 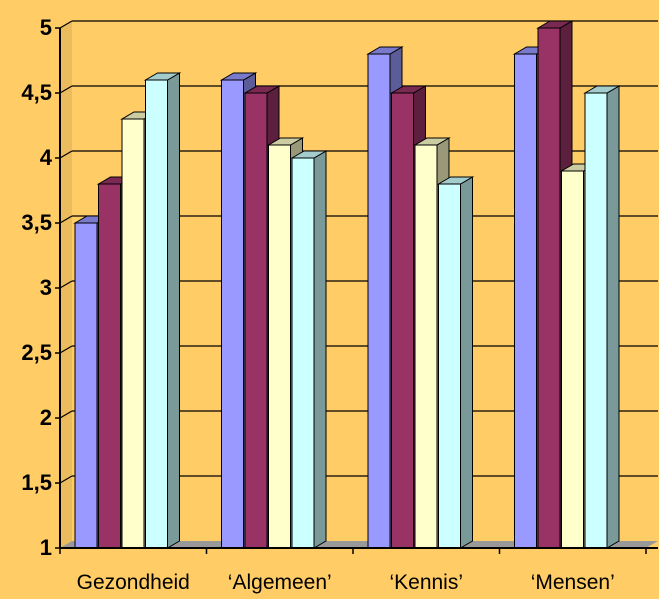 What do you see at coordinates (46, 157) in the screenshot?
I see `y-tick-label: 4` at bounding box center [46, 157].